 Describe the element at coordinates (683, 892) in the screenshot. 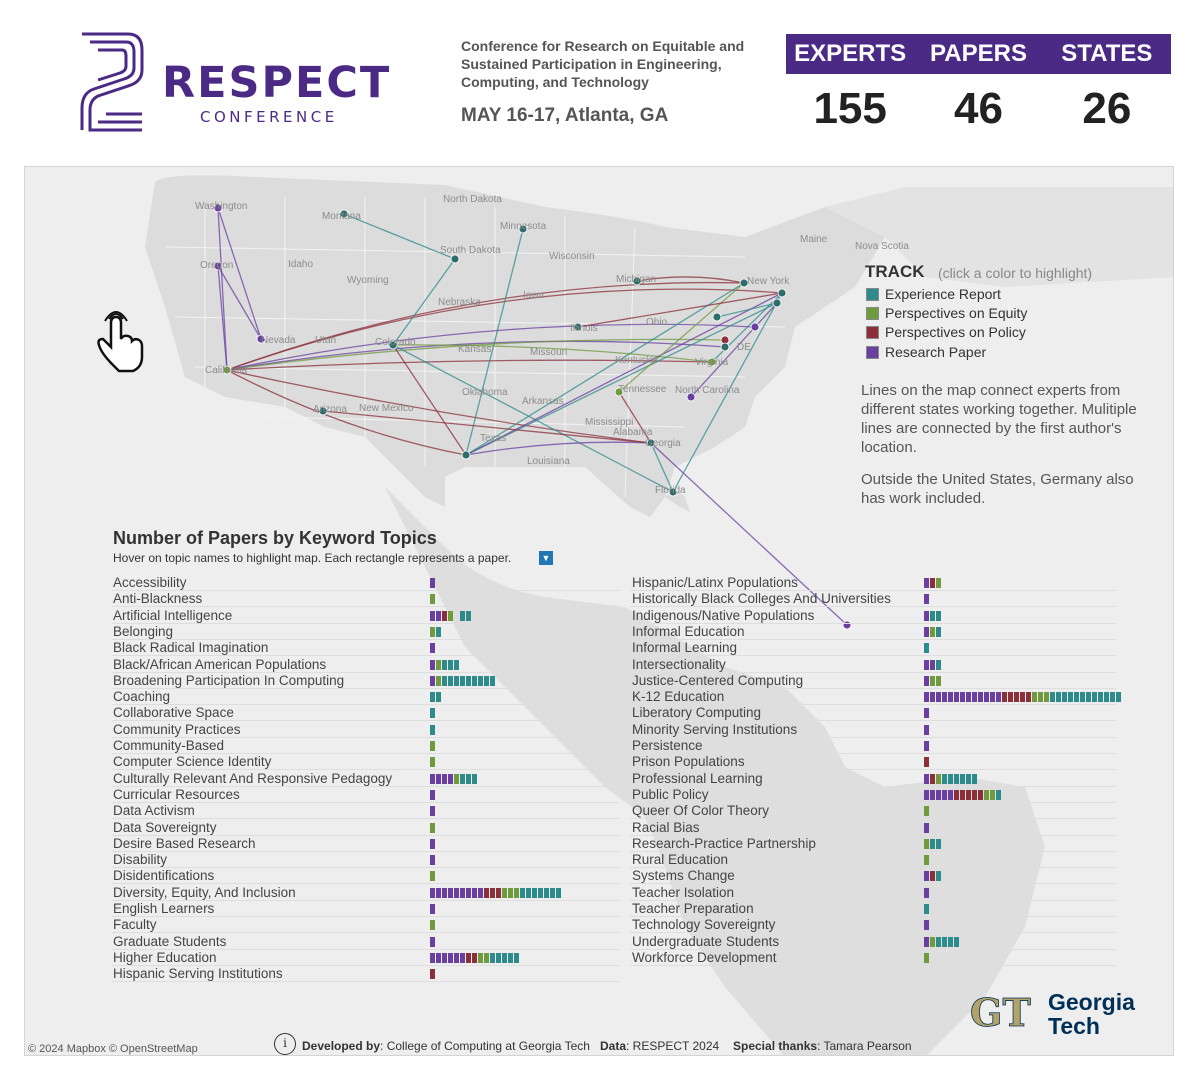

I see `keyword-name: Teacher Isolation` at that location.